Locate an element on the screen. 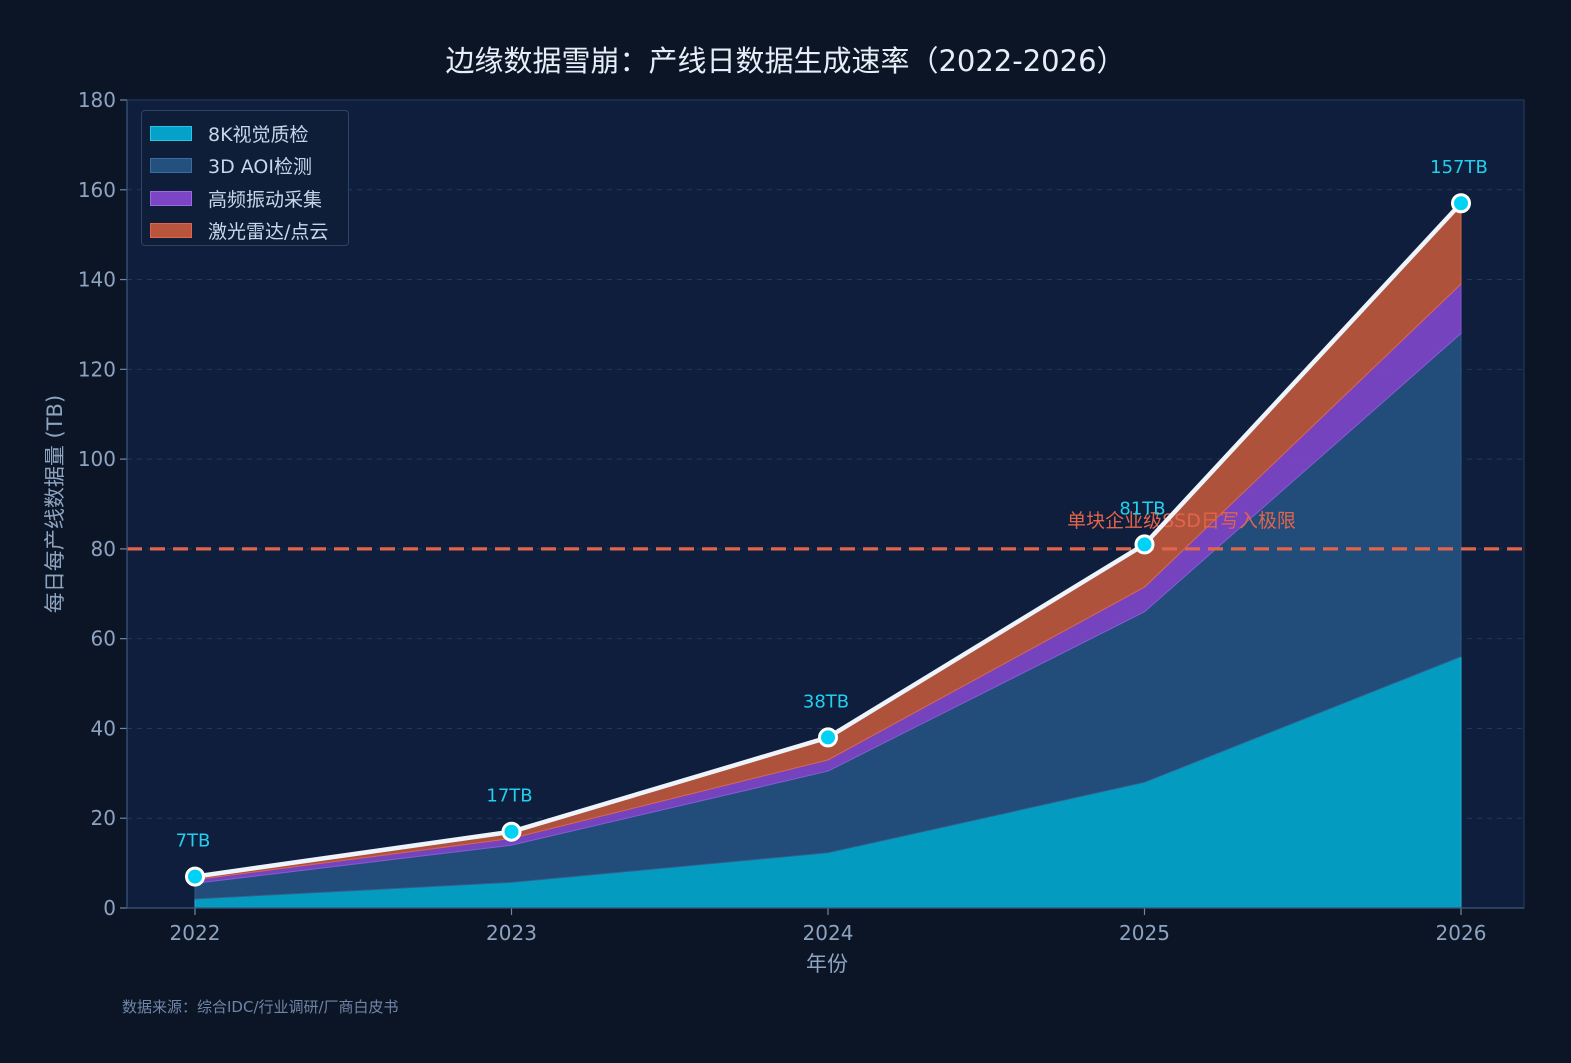 The width and height of the screenshot is (1571, 1063). x-tick-label: 2026 is located at coordinates (1461, 933).